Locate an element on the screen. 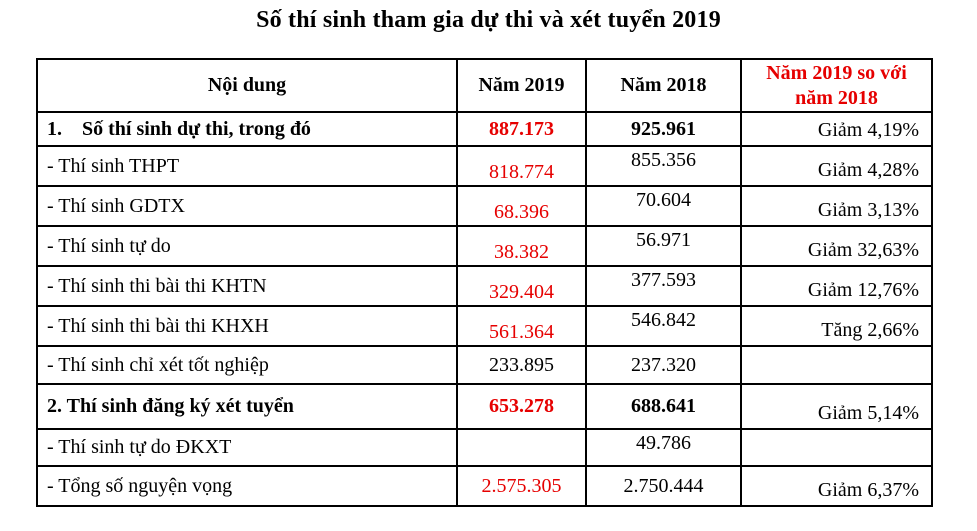 The image size is (977, 531). value-2018: 546.842 is located at coordinates (663, 326).